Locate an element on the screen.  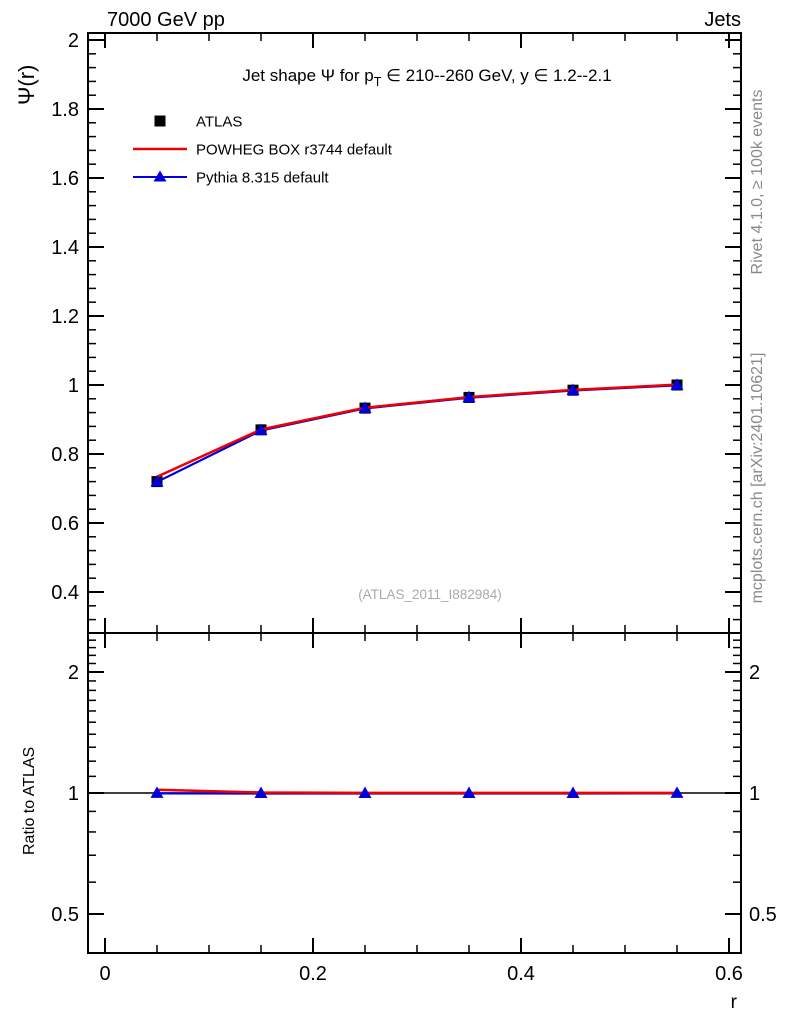
pythia-line is located at coordinates (417, 433).